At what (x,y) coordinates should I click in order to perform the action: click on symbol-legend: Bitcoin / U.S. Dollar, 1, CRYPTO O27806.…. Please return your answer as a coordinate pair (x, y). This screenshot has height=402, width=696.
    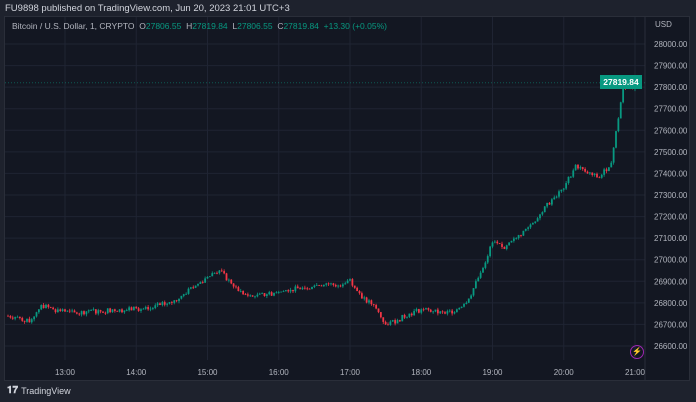
    Looking at the image, I should click on (199, 26).